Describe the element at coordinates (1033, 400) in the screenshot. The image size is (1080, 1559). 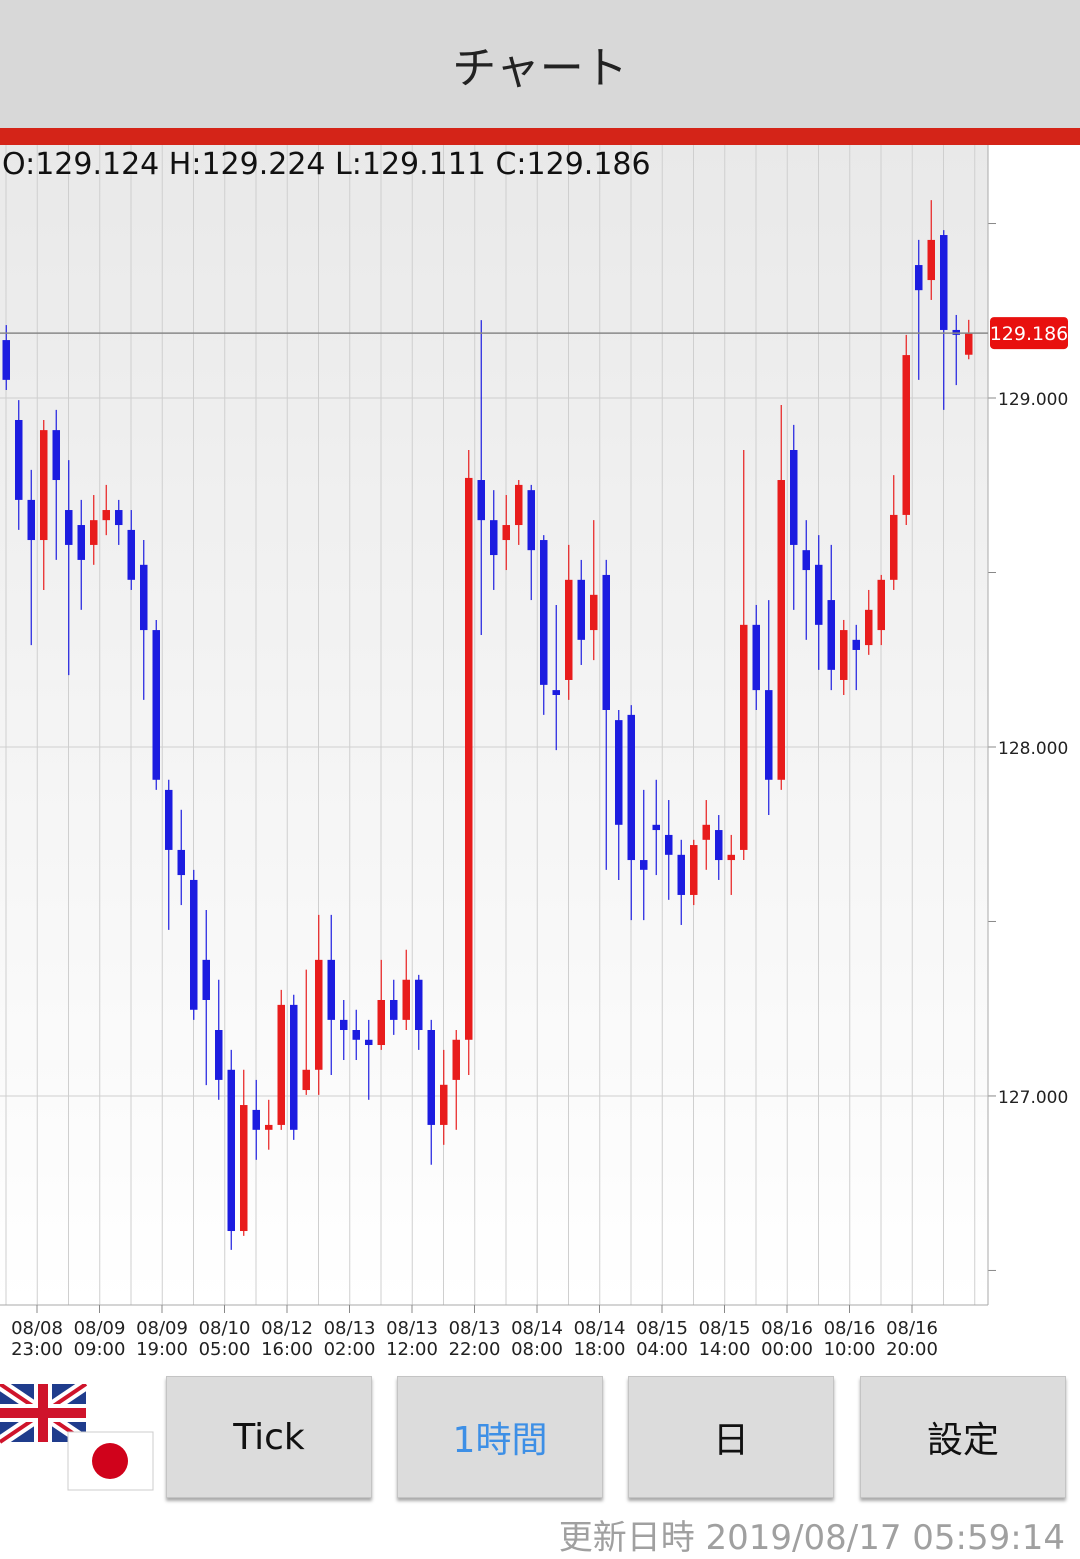
I see `y-tick-label: 129.000` at that location.